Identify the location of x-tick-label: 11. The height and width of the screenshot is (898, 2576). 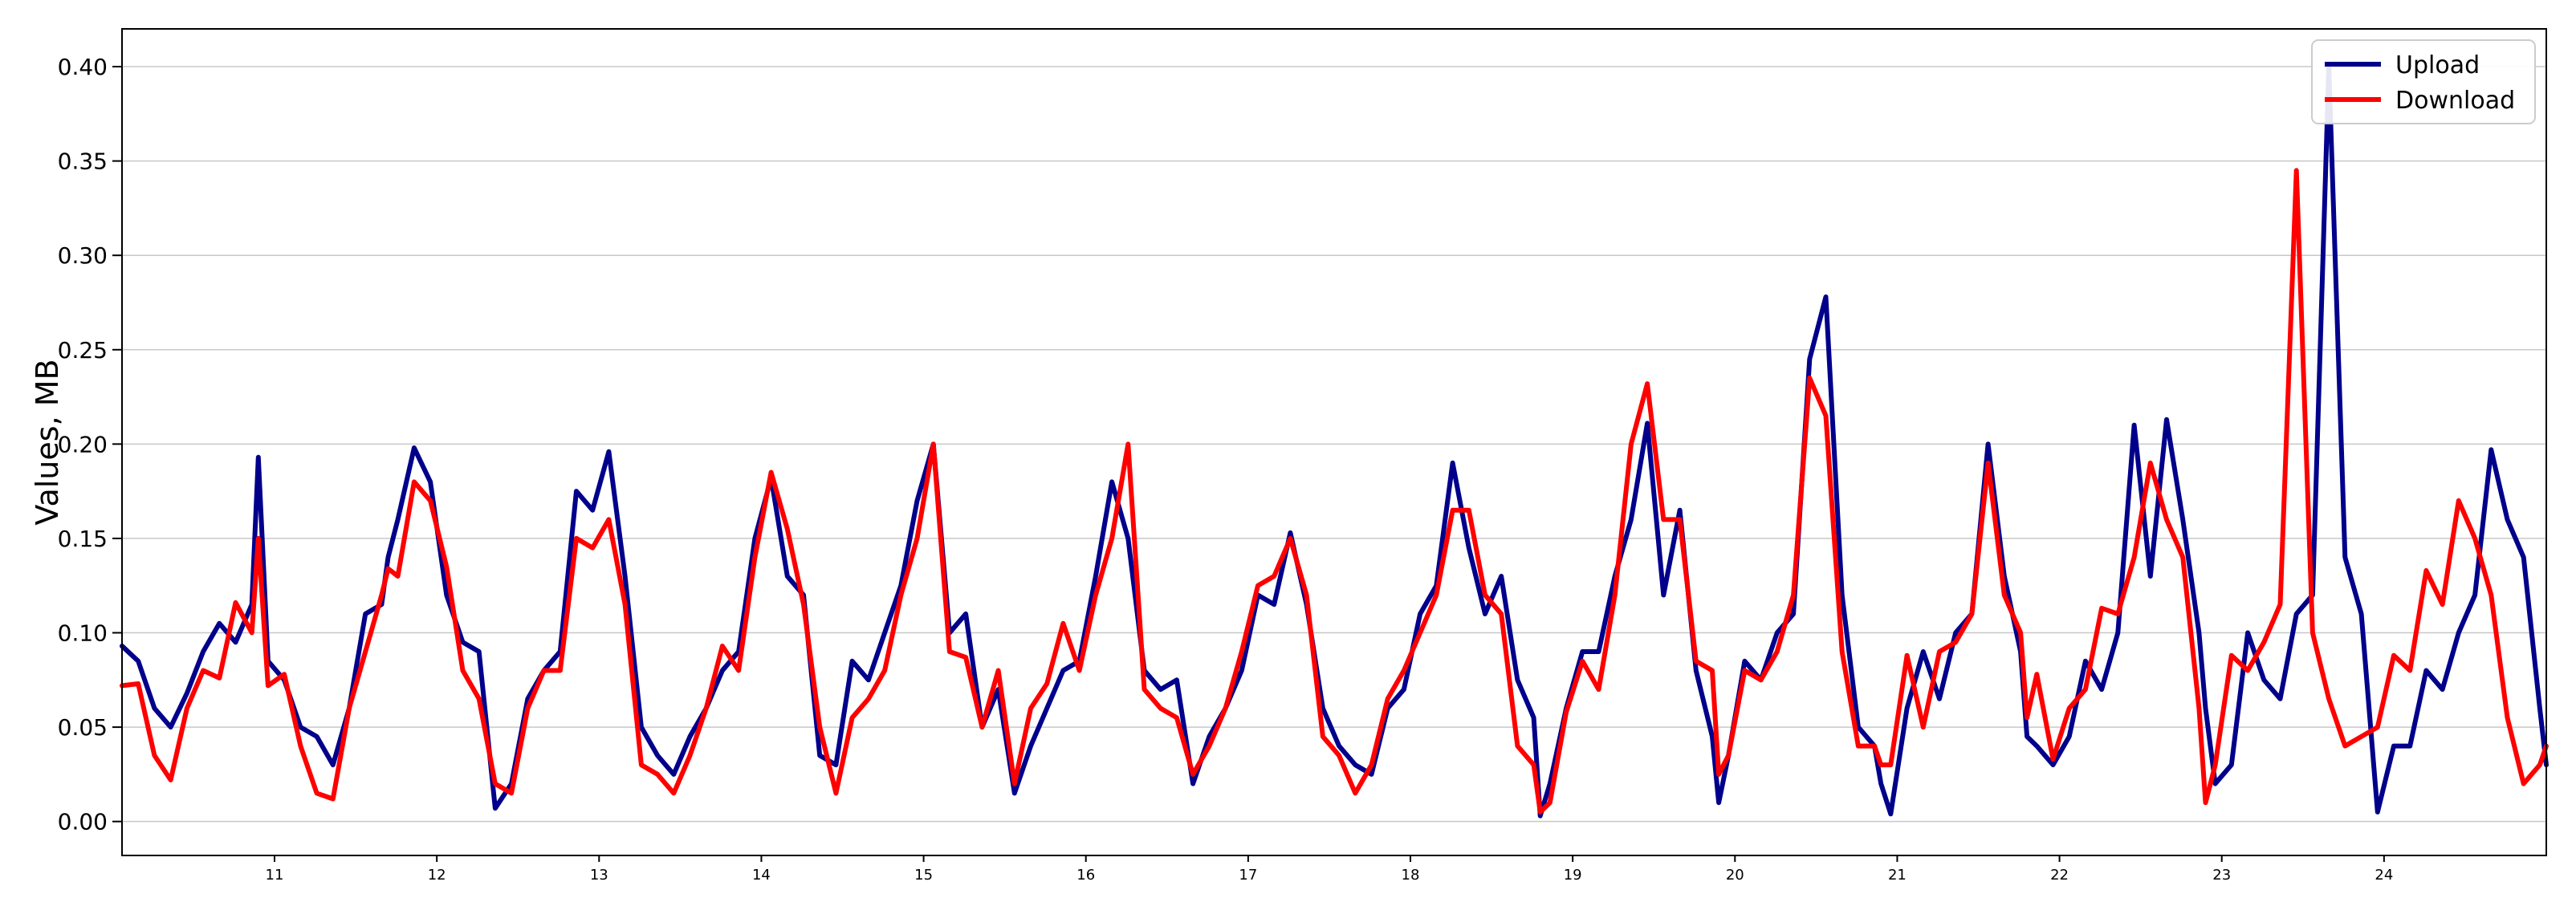
(275, 875).